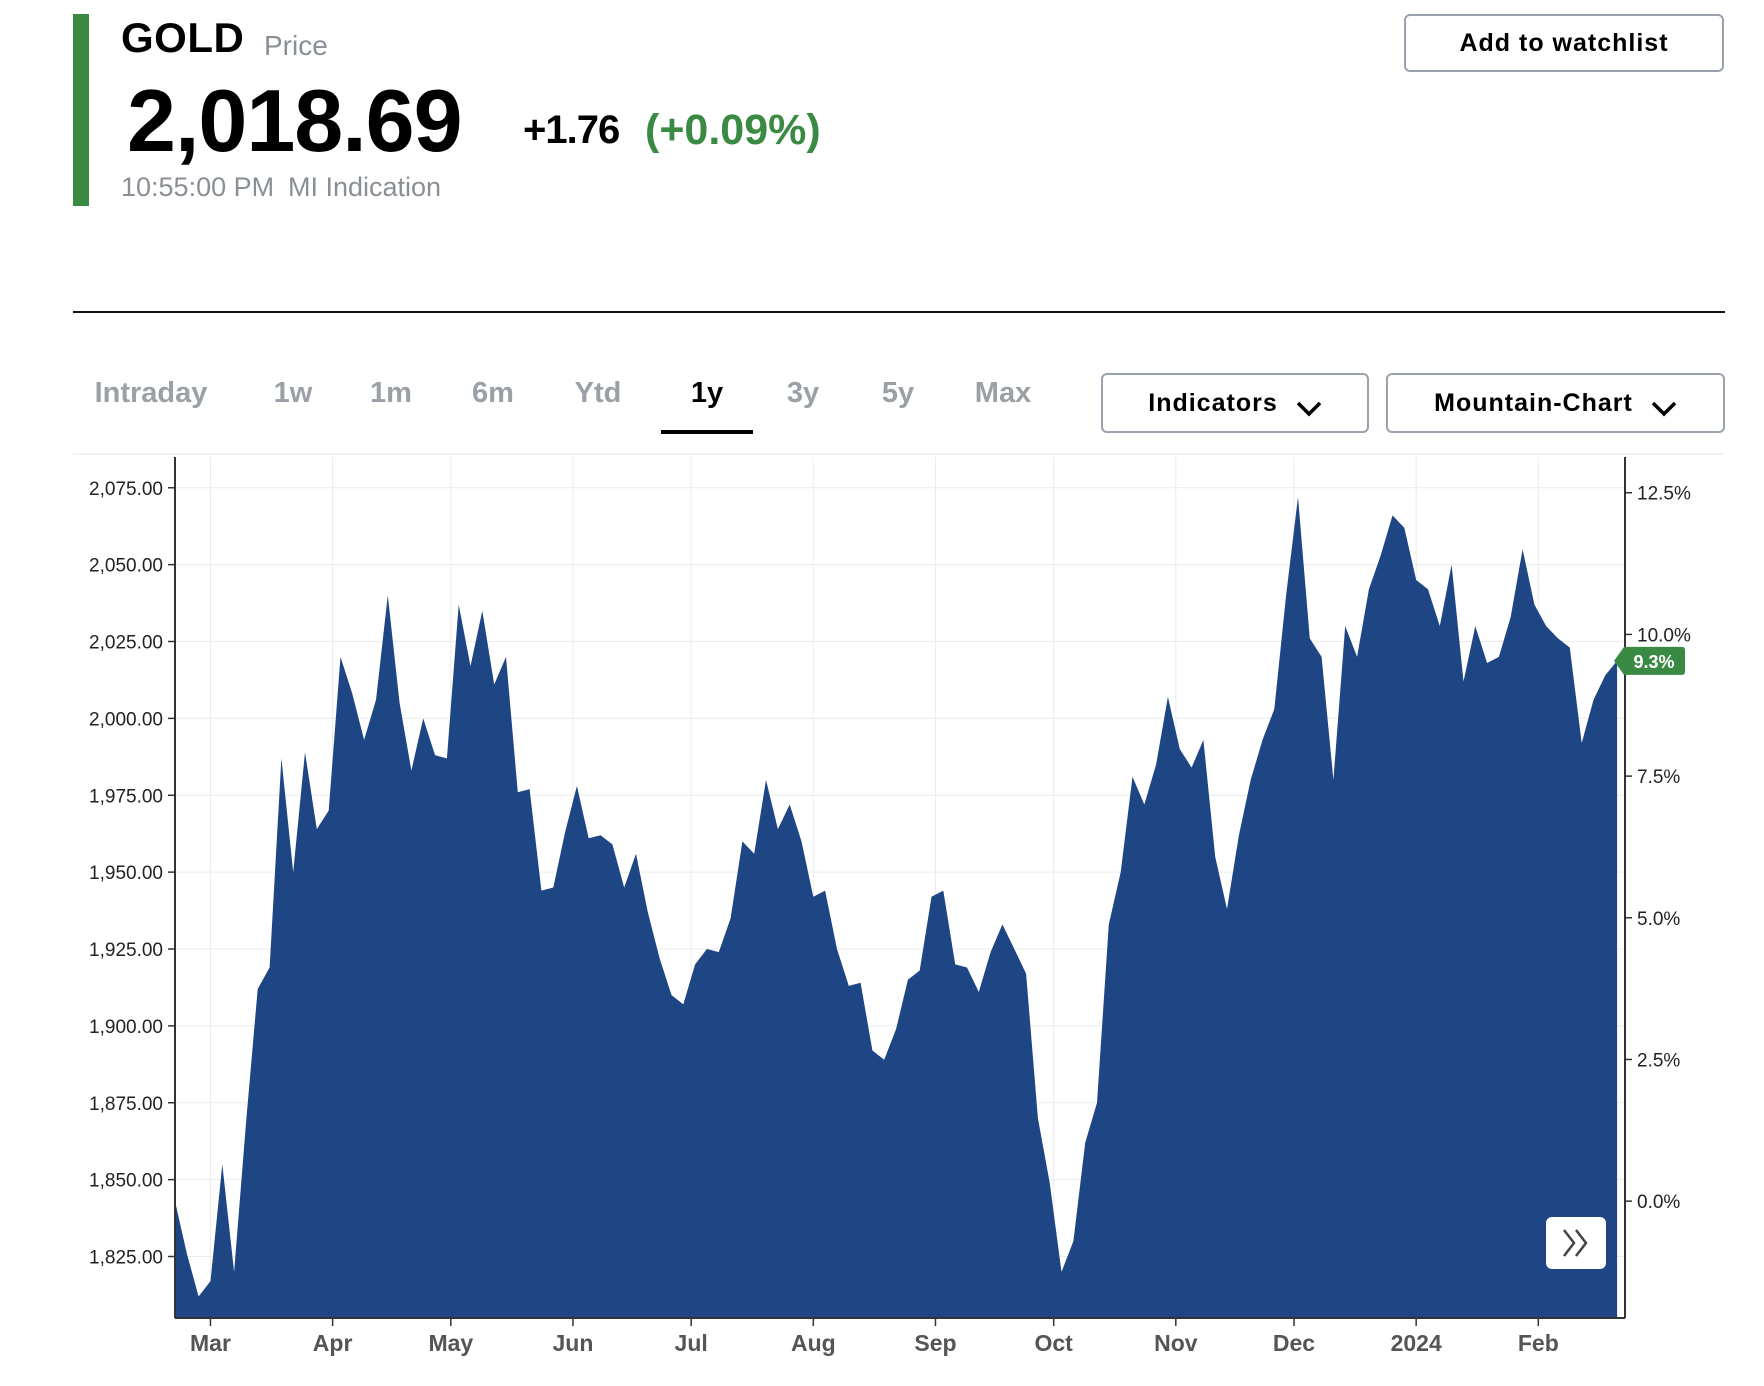  What do you see at coordinates (126, 873) in the screenshot?
I see `y-tick-label: 1,950.00` at bounding box center [126, 873].